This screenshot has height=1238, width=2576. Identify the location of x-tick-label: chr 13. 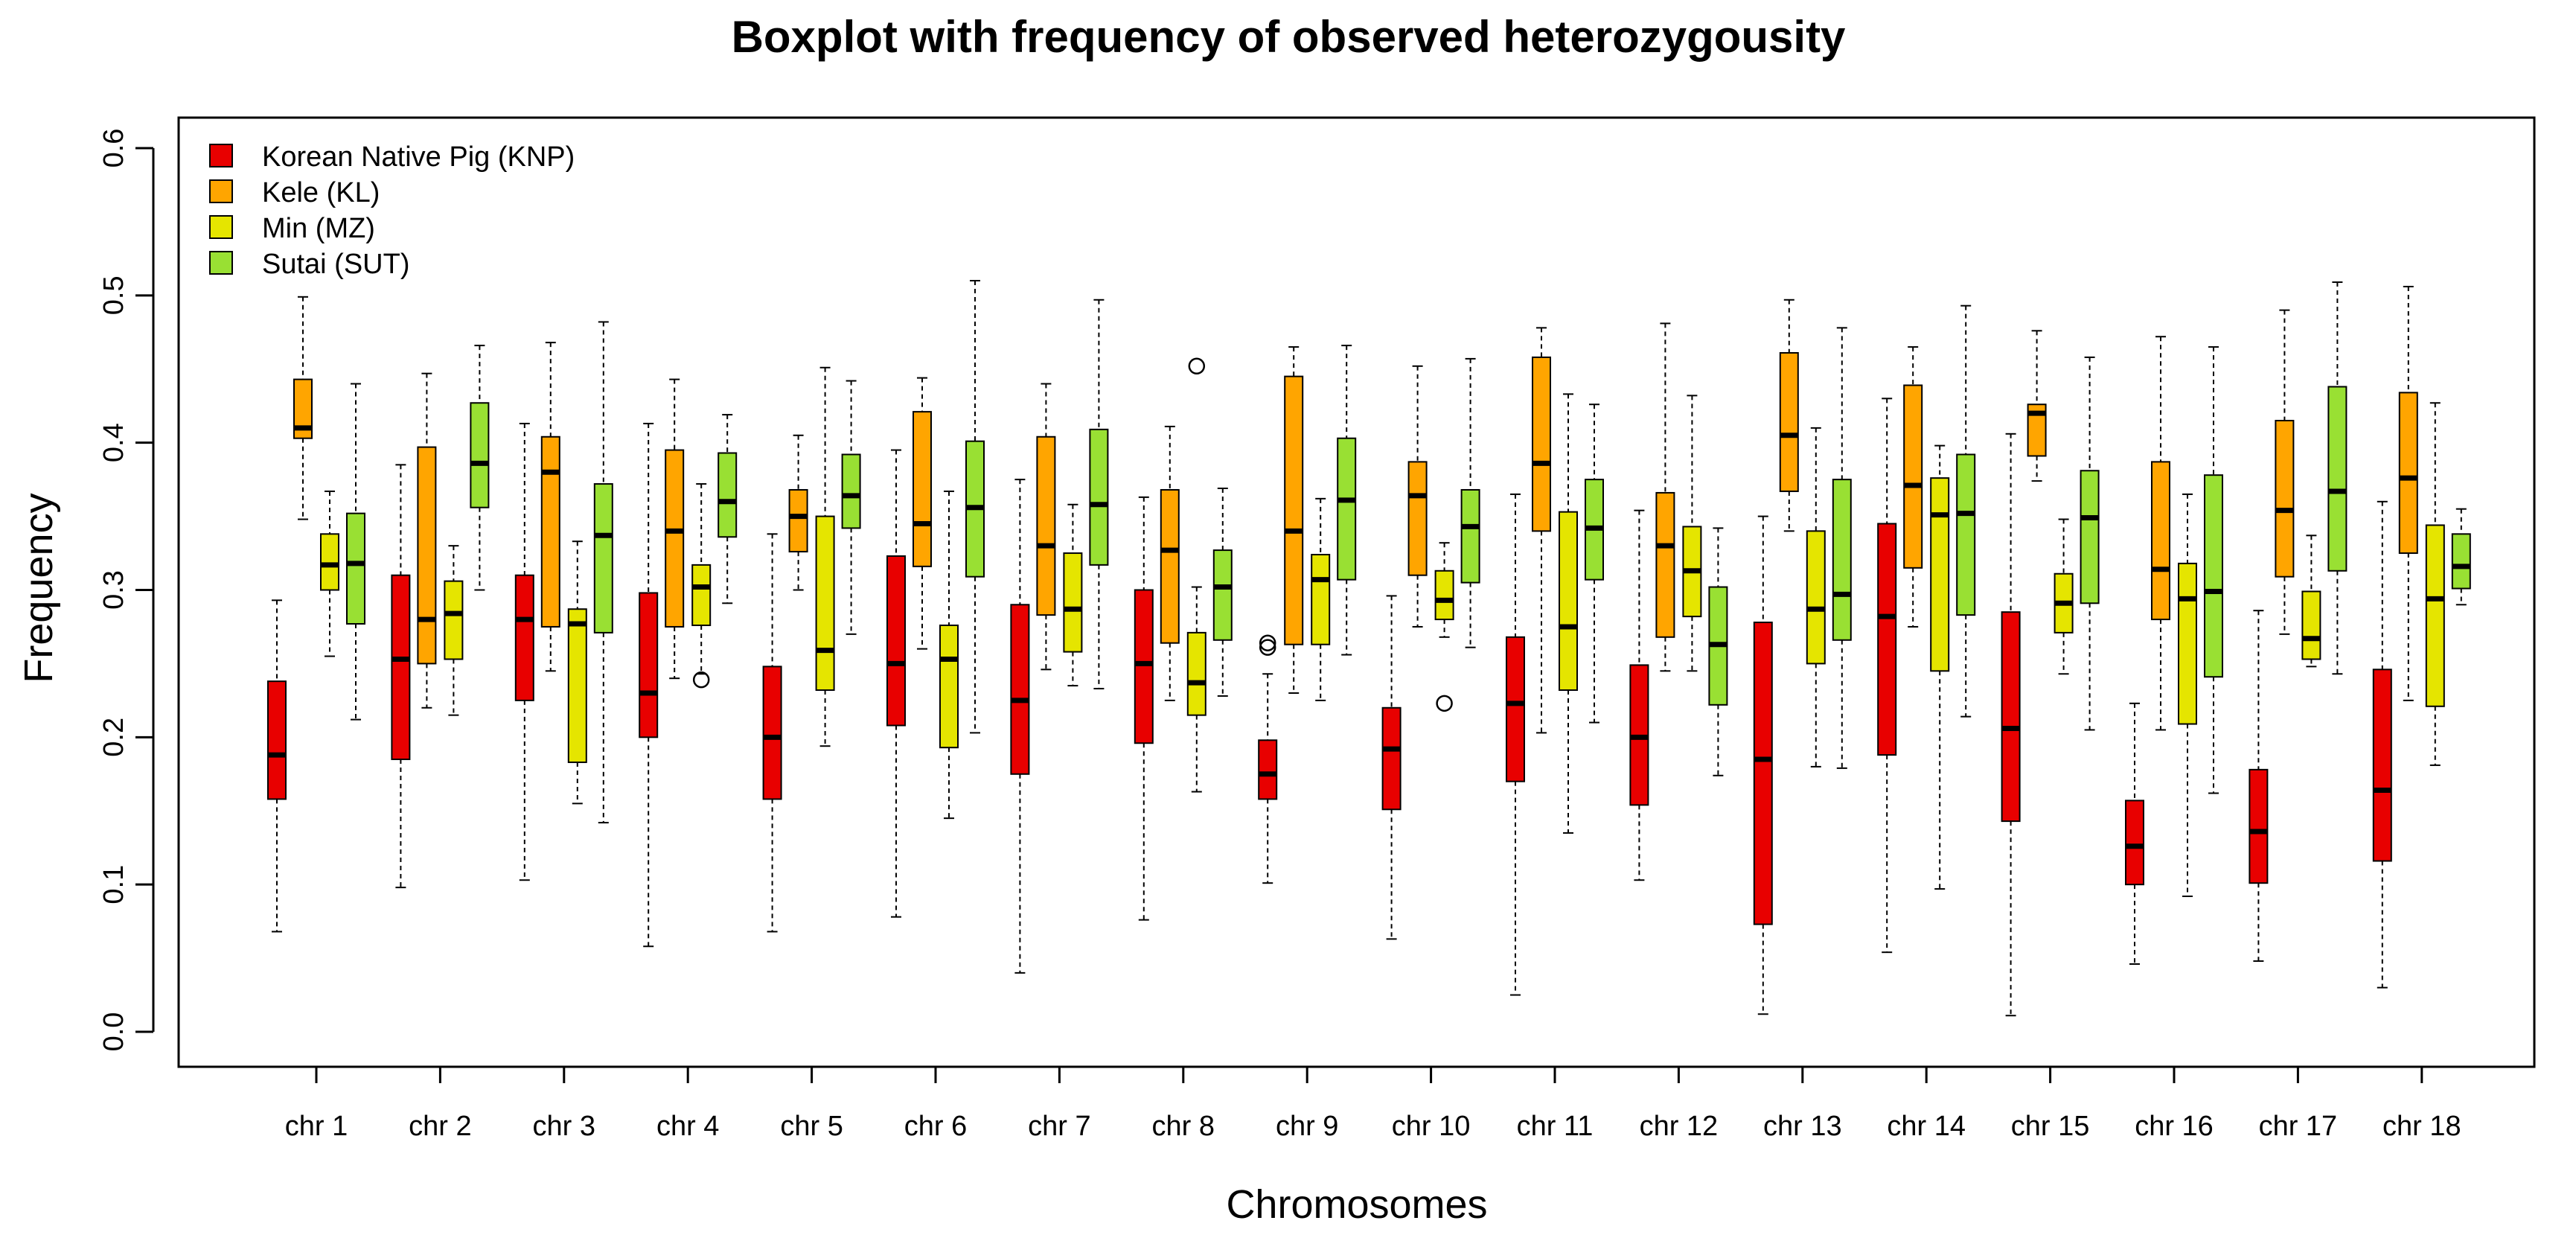
(1802, 1126).